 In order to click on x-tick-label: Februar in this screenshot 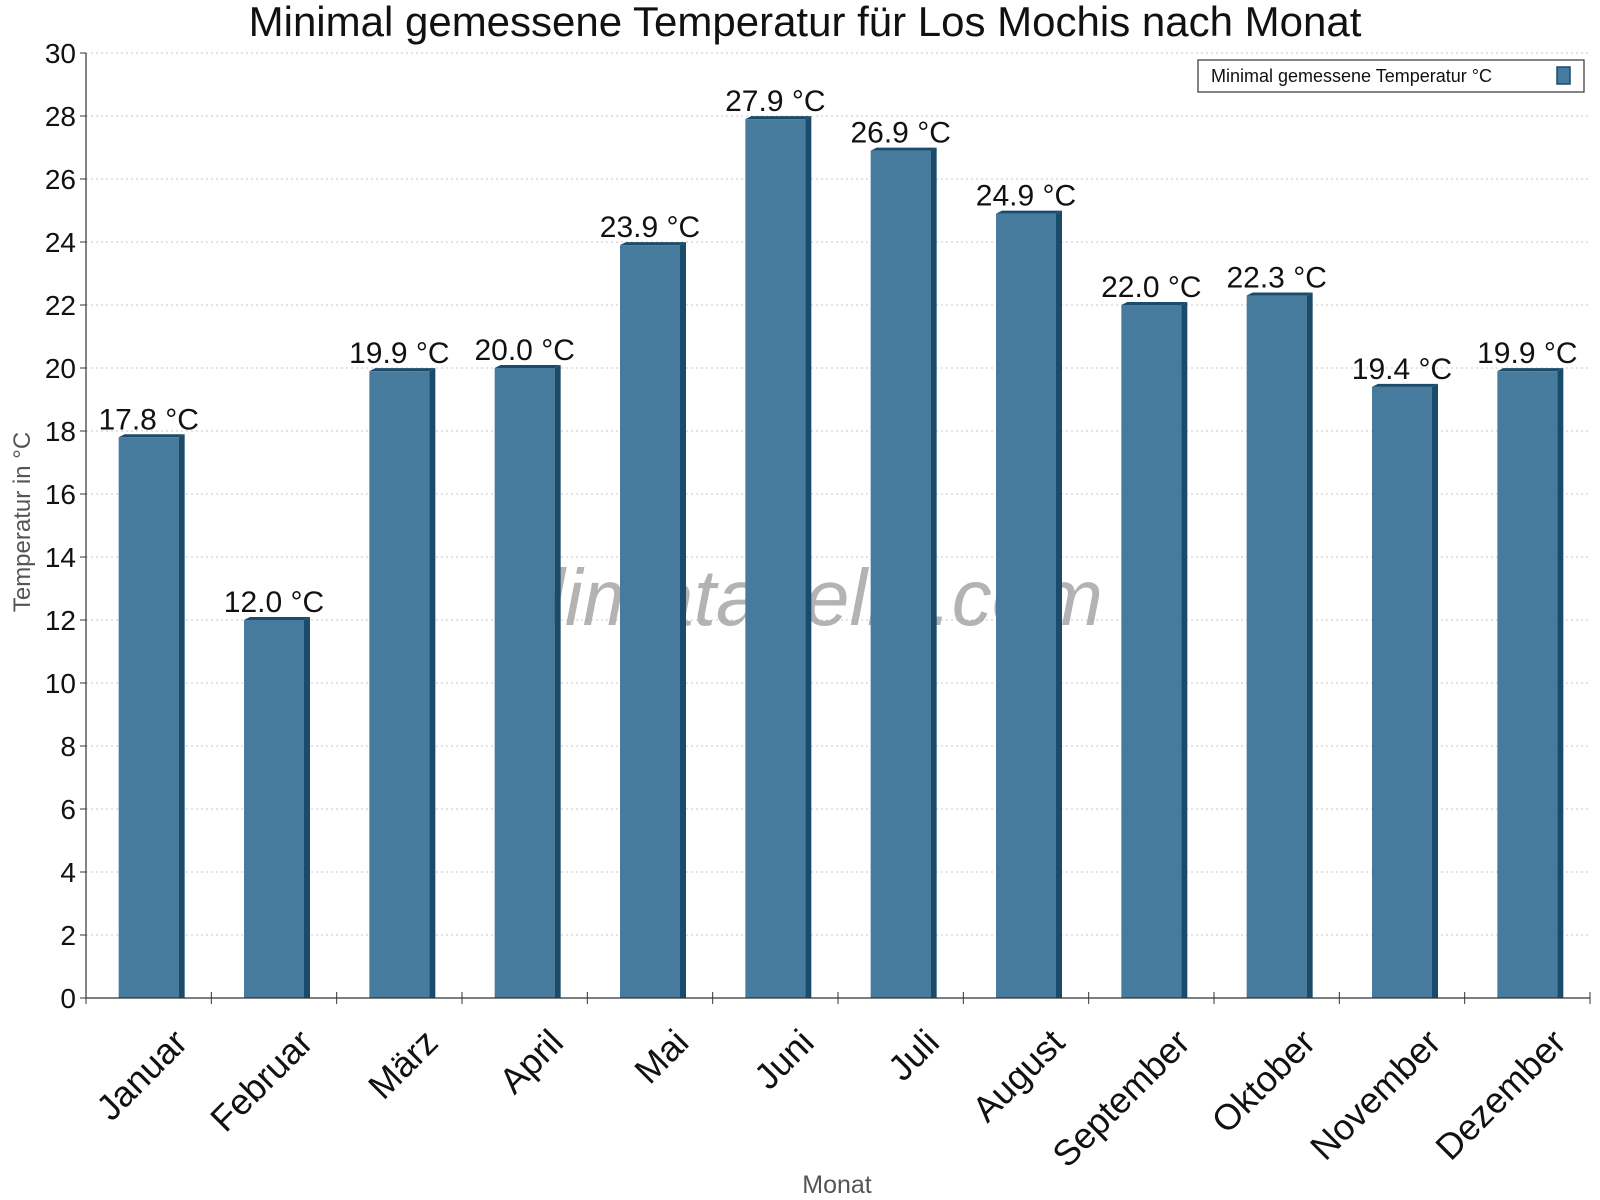, I will do `click(261, 1080)`.